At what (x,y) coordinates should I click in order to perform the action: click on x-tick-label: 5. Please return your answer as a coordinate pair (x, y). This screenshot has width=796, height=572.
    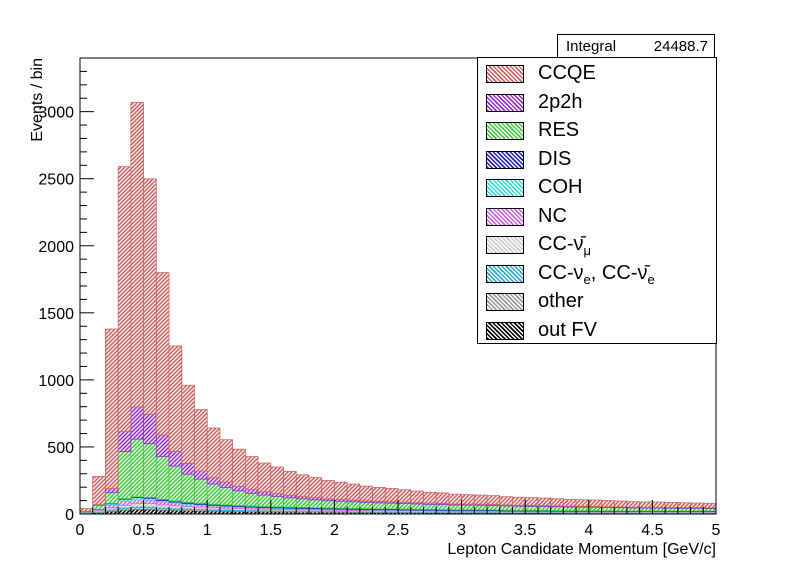
    Looking at the image, I should click on (716, 530).